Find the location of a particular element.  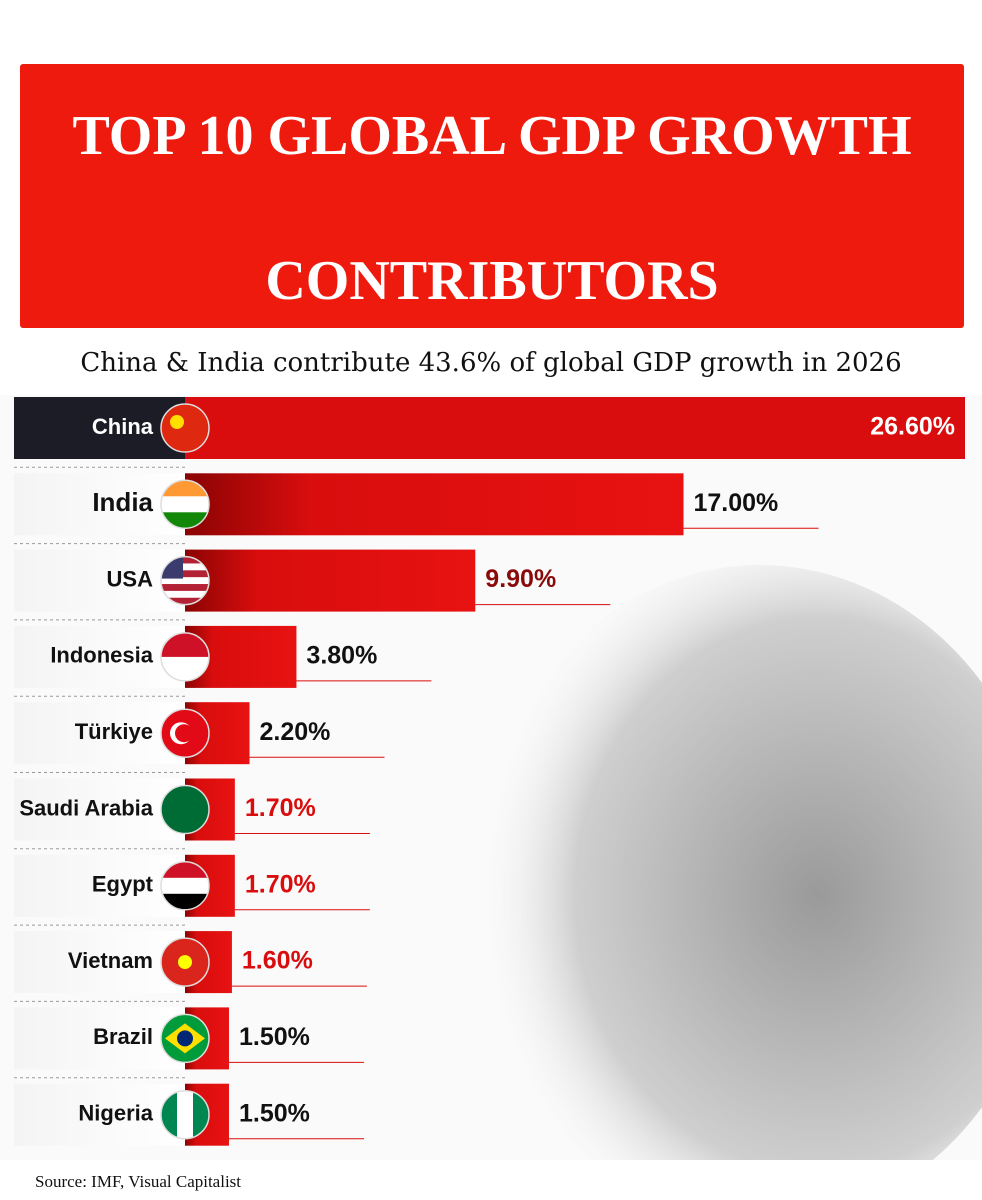

category-label: USA is located at coordinates (130, 578).